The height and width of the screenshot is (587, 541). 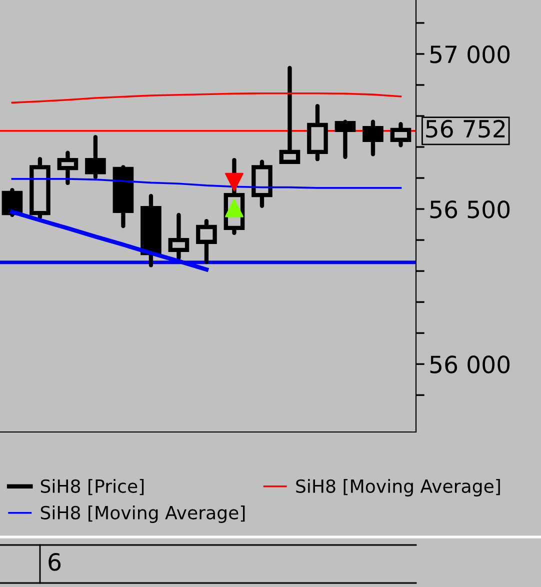 I want to click on y-tick-label: 57 000, so click(x=470, y=54).